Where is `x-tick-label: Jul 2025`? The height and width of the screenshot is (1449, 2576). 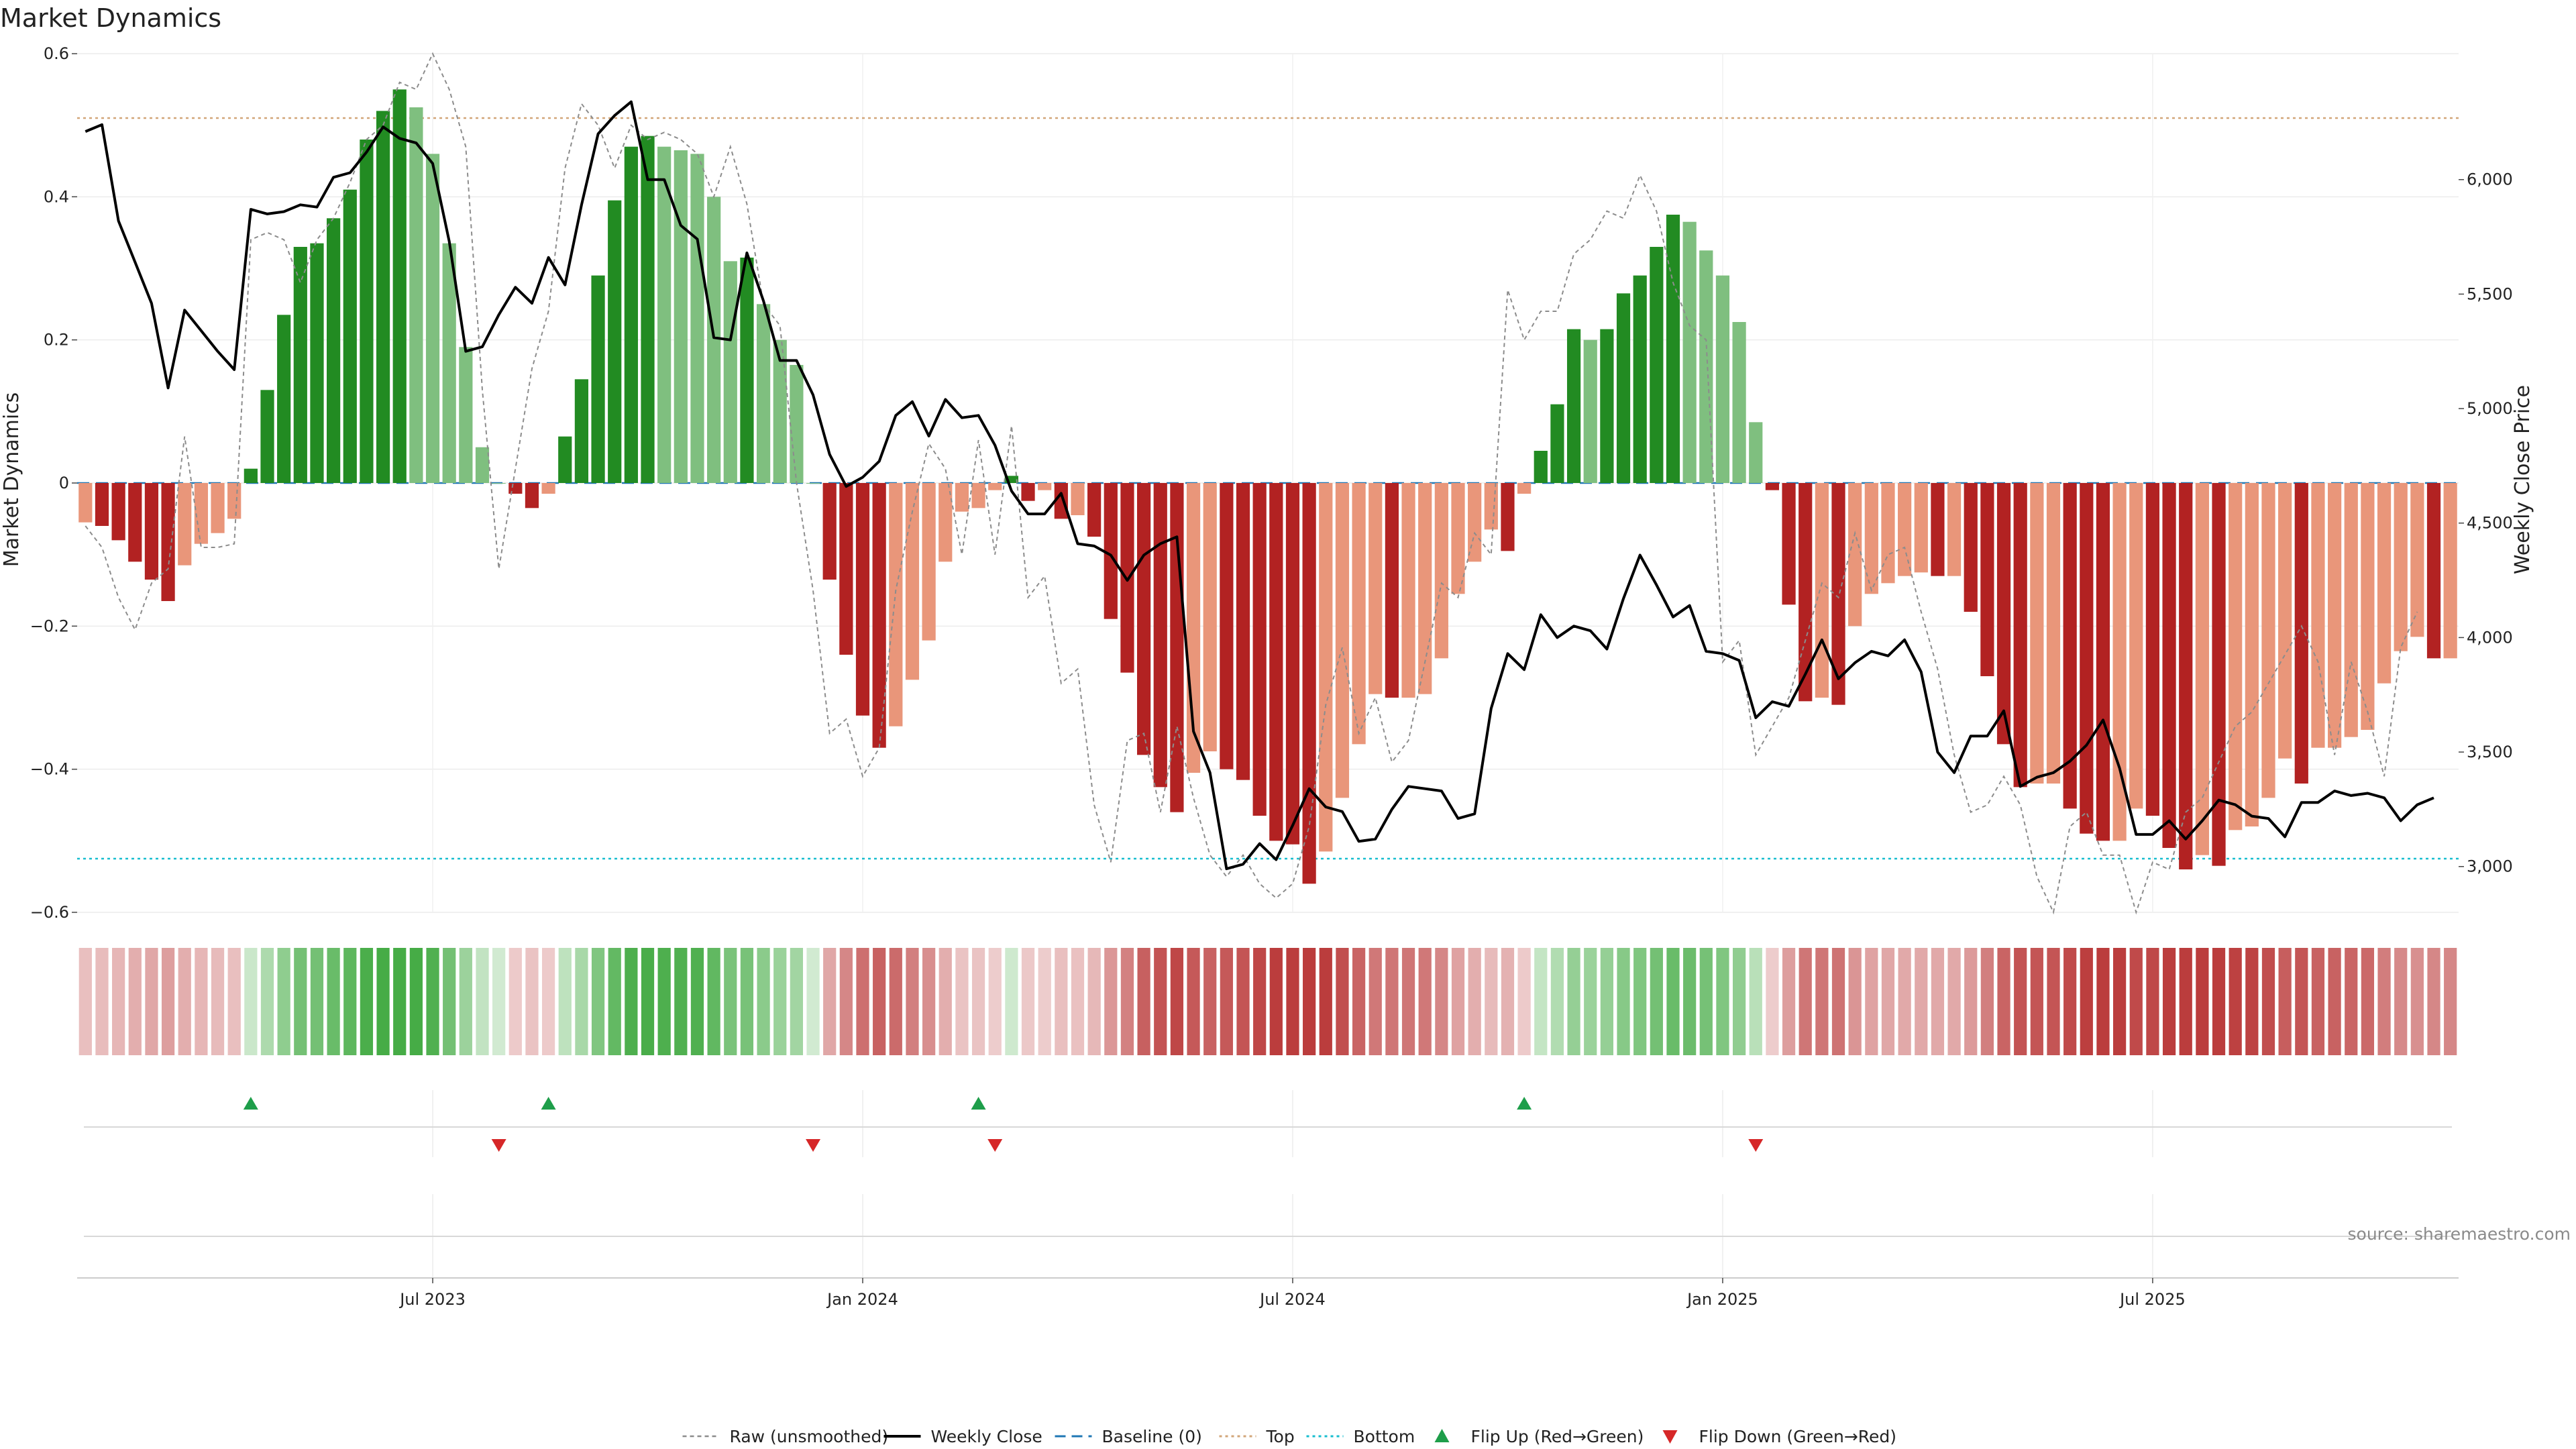
x-tick-label: Jul 2025 is located at coordinates (2152, 1299).